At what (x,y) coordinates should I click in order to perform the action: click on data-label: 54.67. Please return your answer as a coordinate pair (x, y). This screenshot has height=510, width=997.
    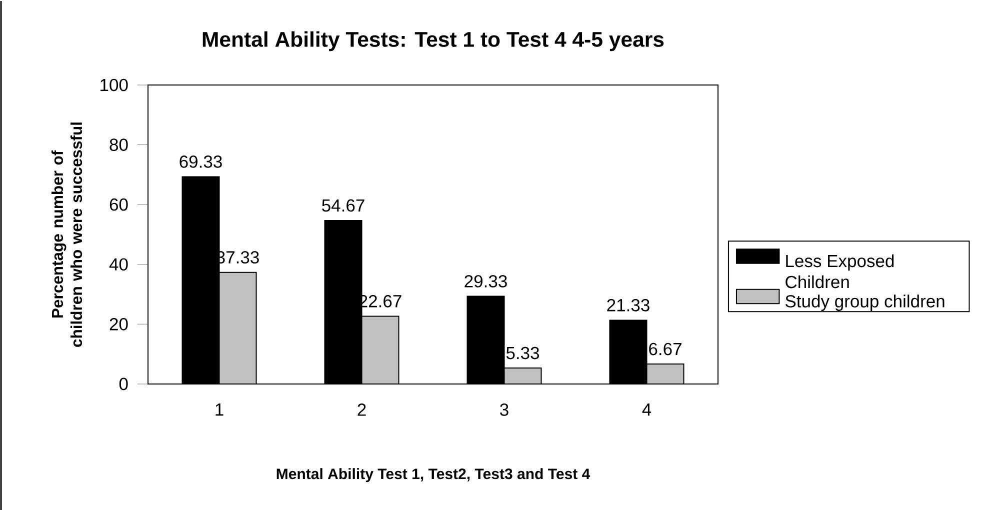
    Looking at the image, I should click on (343, 205).